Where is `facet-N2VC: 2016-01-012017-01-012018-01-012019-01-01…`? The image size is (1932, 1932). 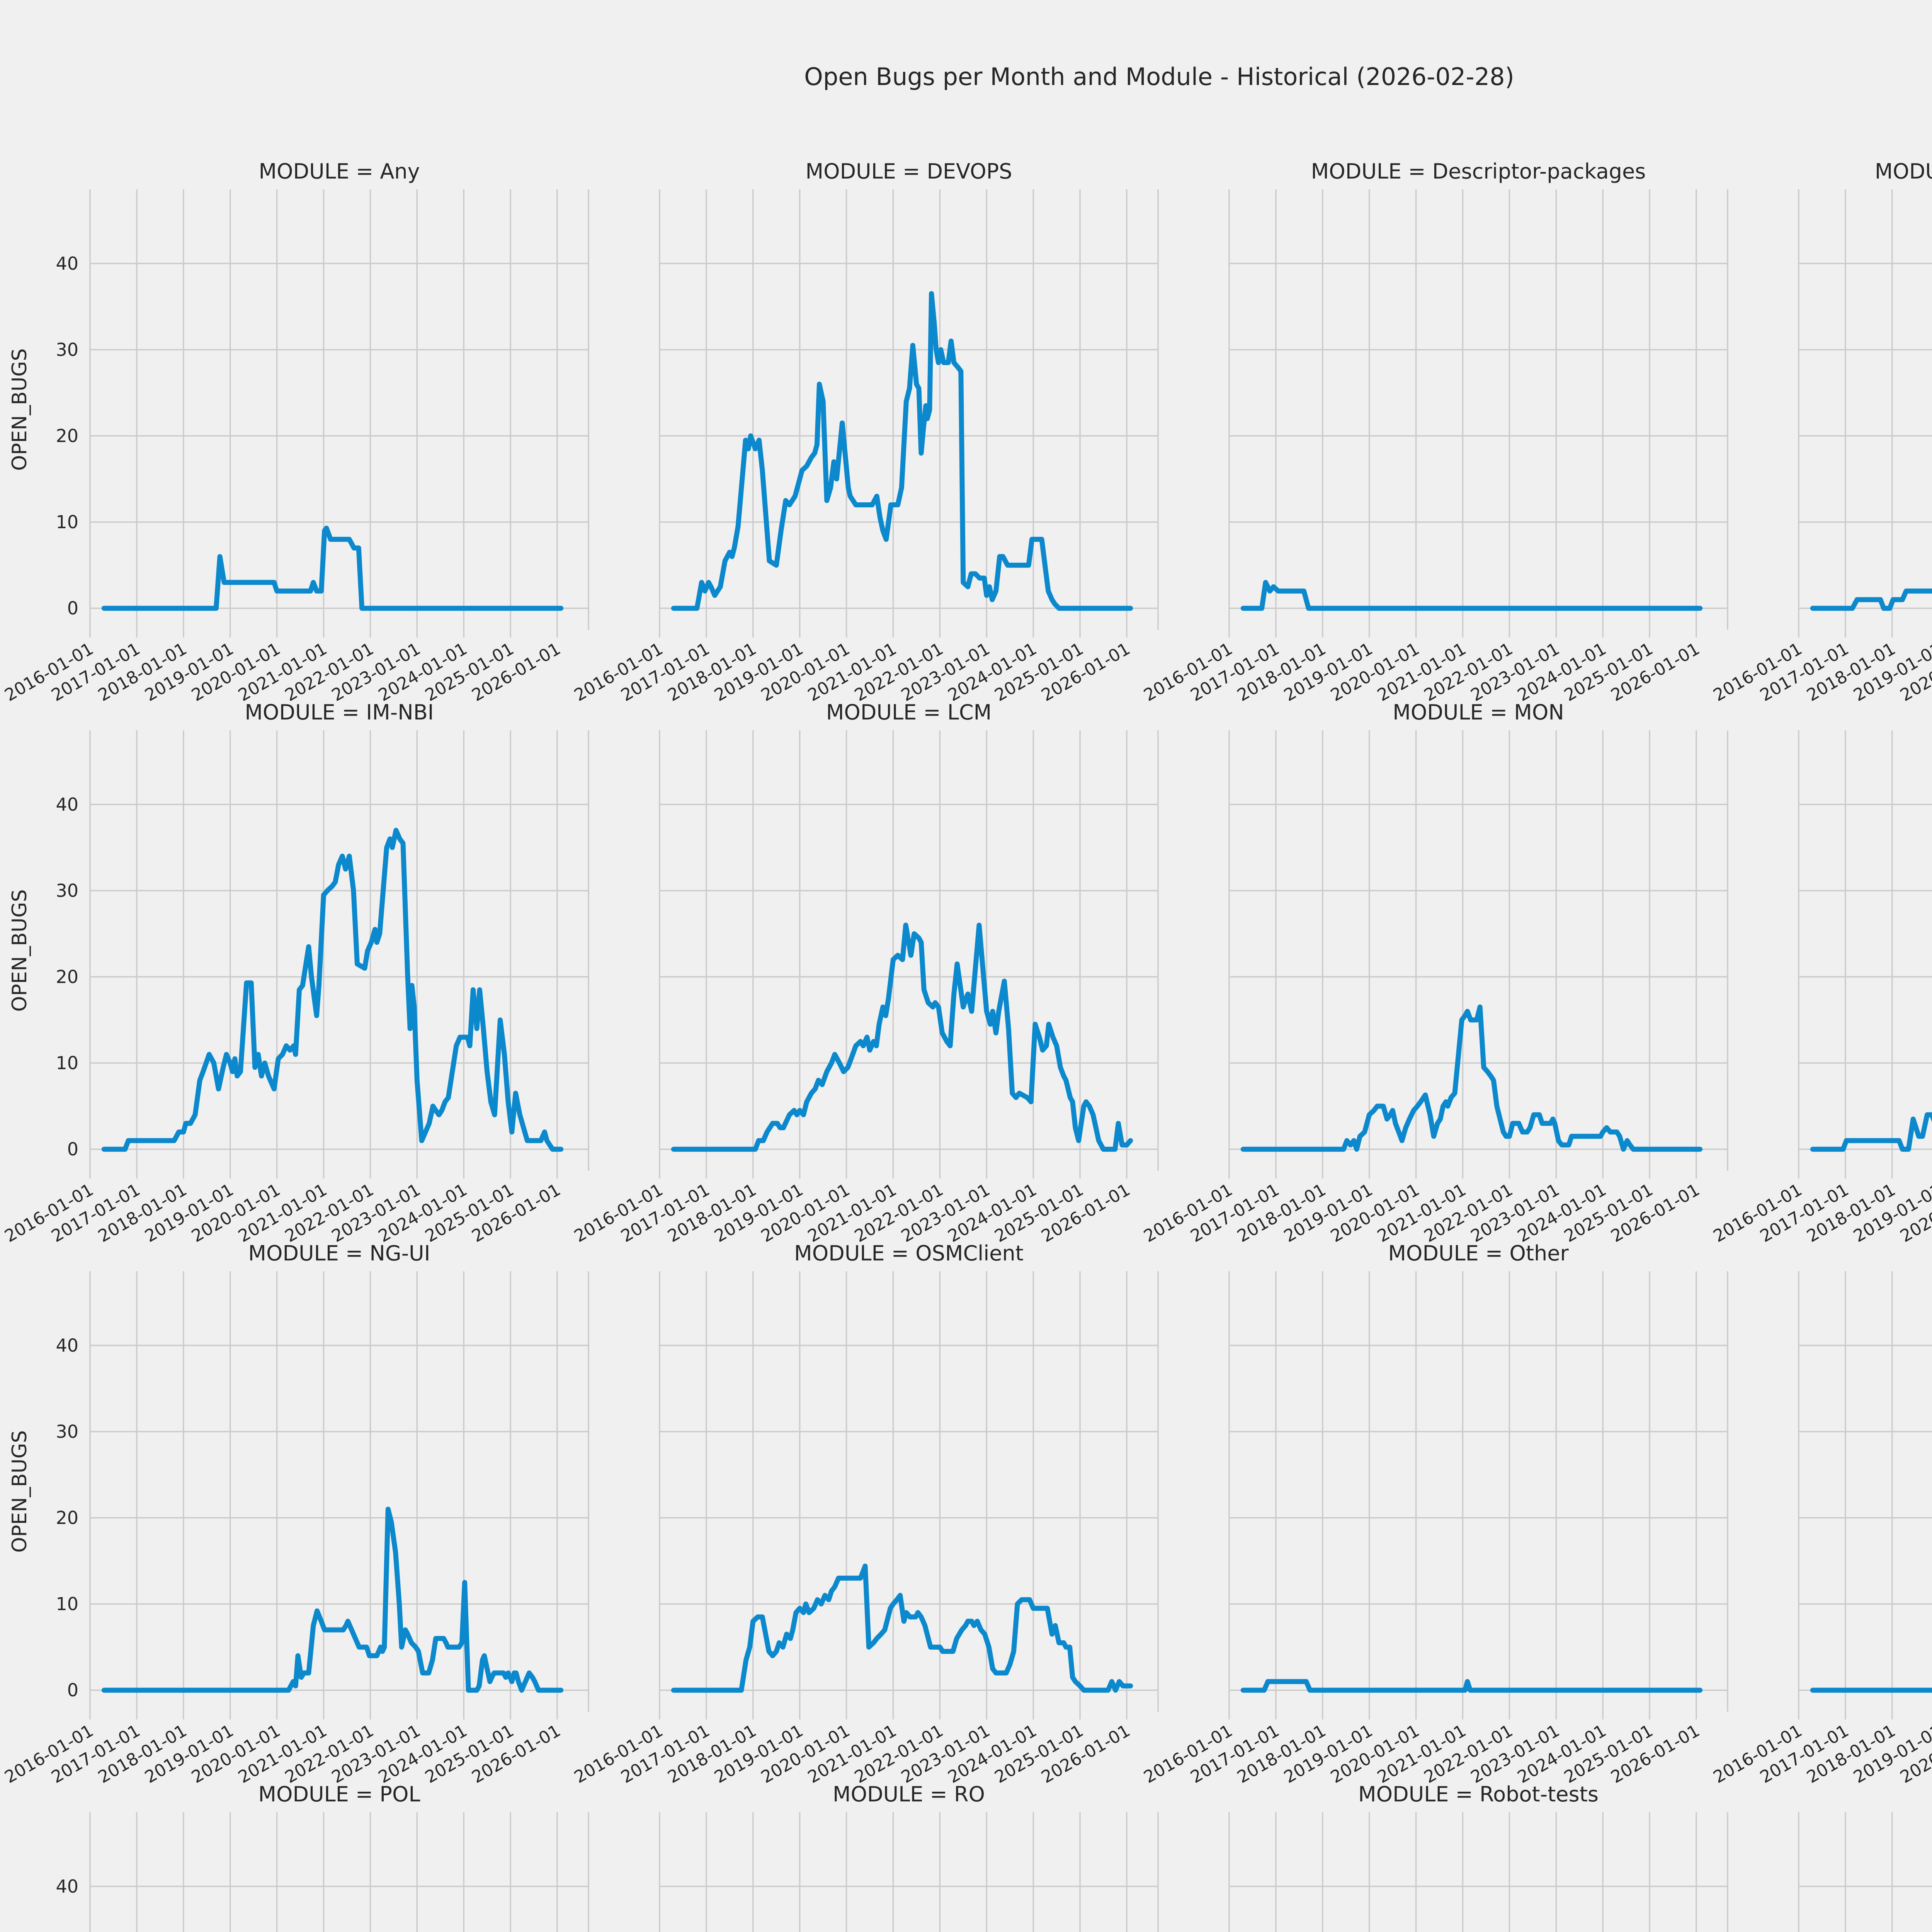
facet-N2VC: 2016-01-012017-01-012018-01-012019-01-01… is located at coordinates (1821, 988).